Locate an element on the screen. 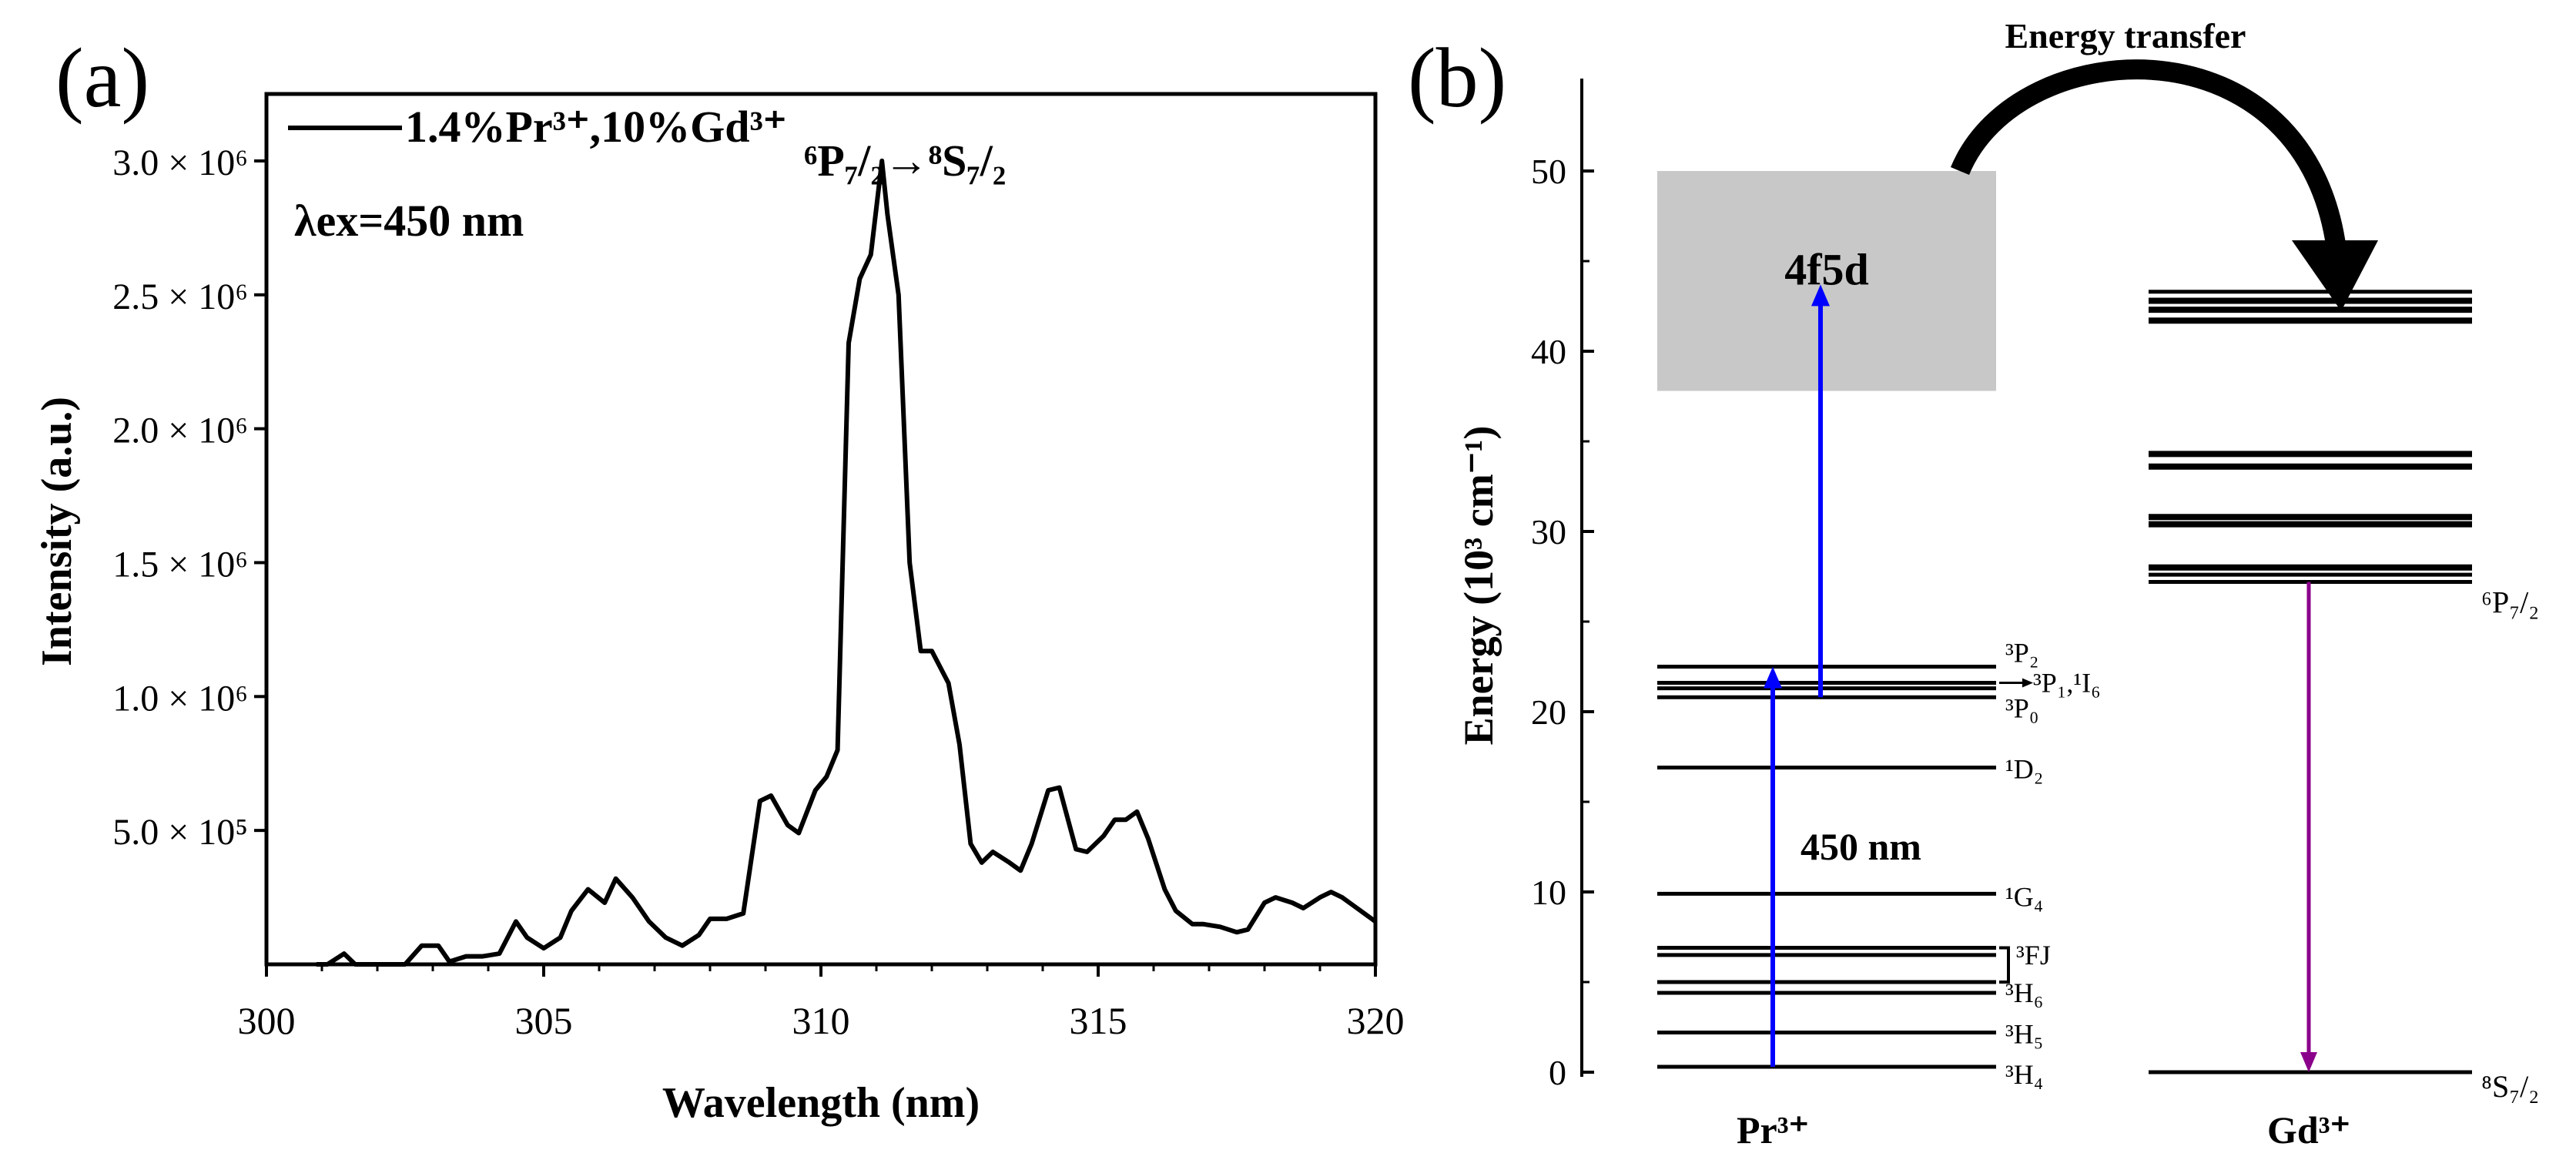  pr-level-label: ³P₀ is located at coordinates (2022, 708).